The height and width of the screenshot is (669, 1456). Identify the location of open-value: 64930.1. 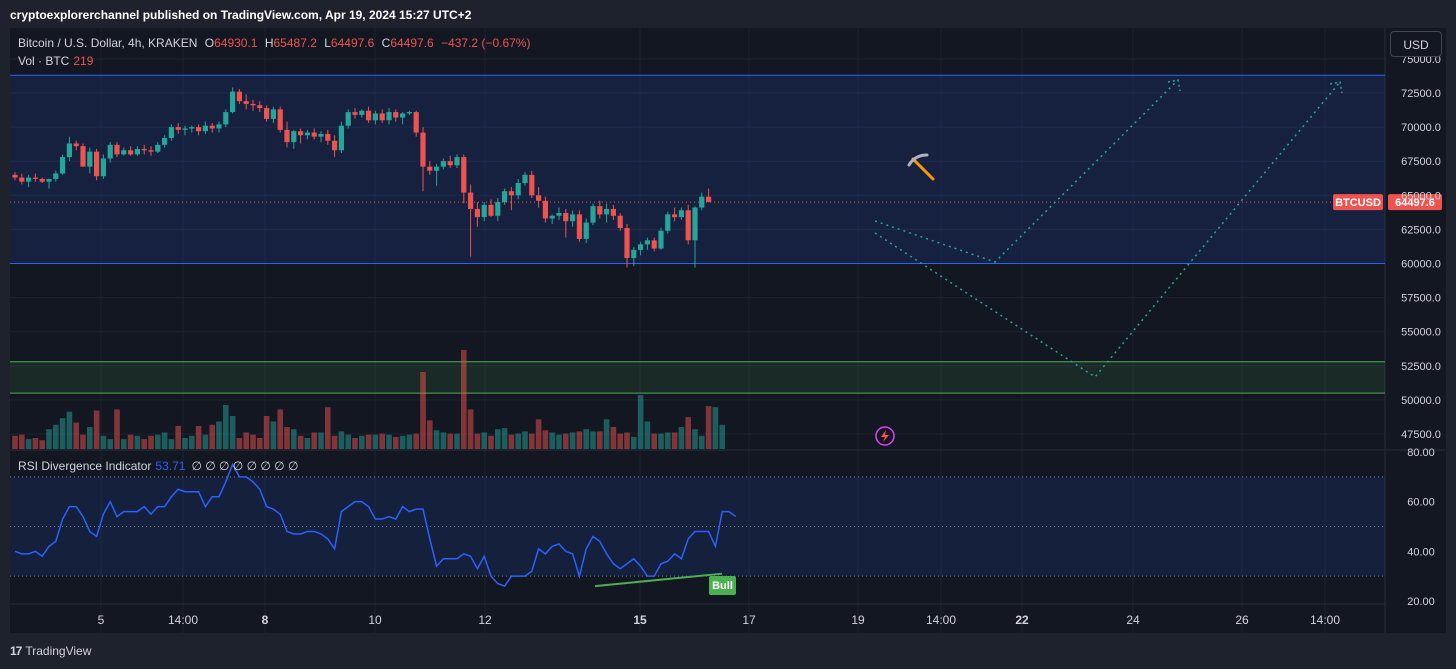
(236, 43).